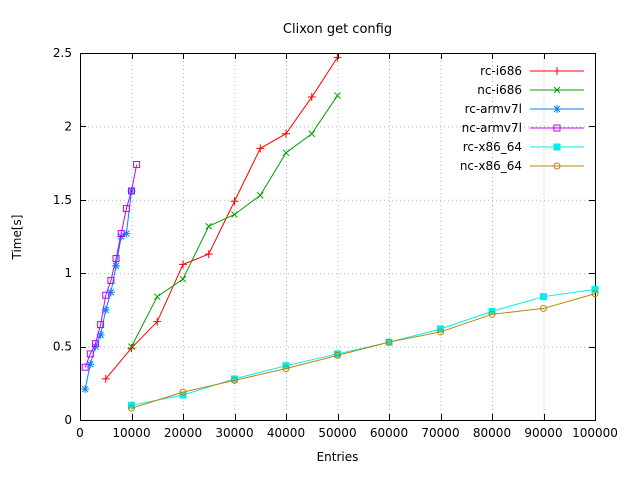 The width and height of the screenshot is (640, 480). I want to click on x-tick-label: 70000, so click(440, 433).